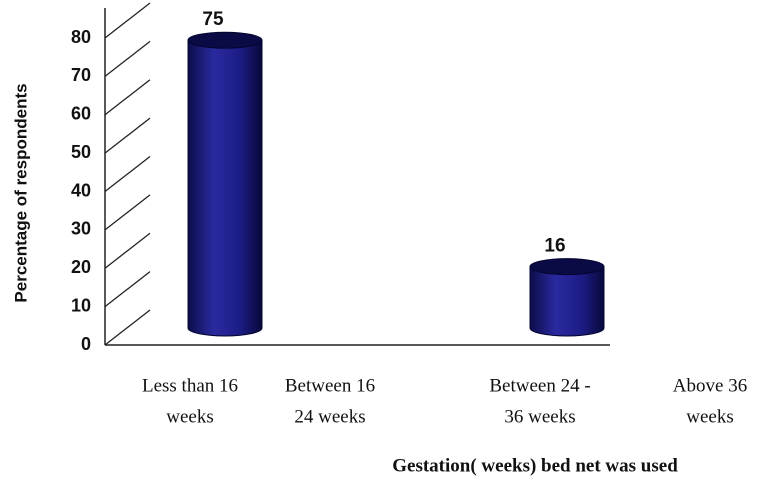 The width and height of the screenshot is (762, 485). Describe the element at coordinates (81, 114) in the screenshot. I see `y-tick-label: 60` at that location.